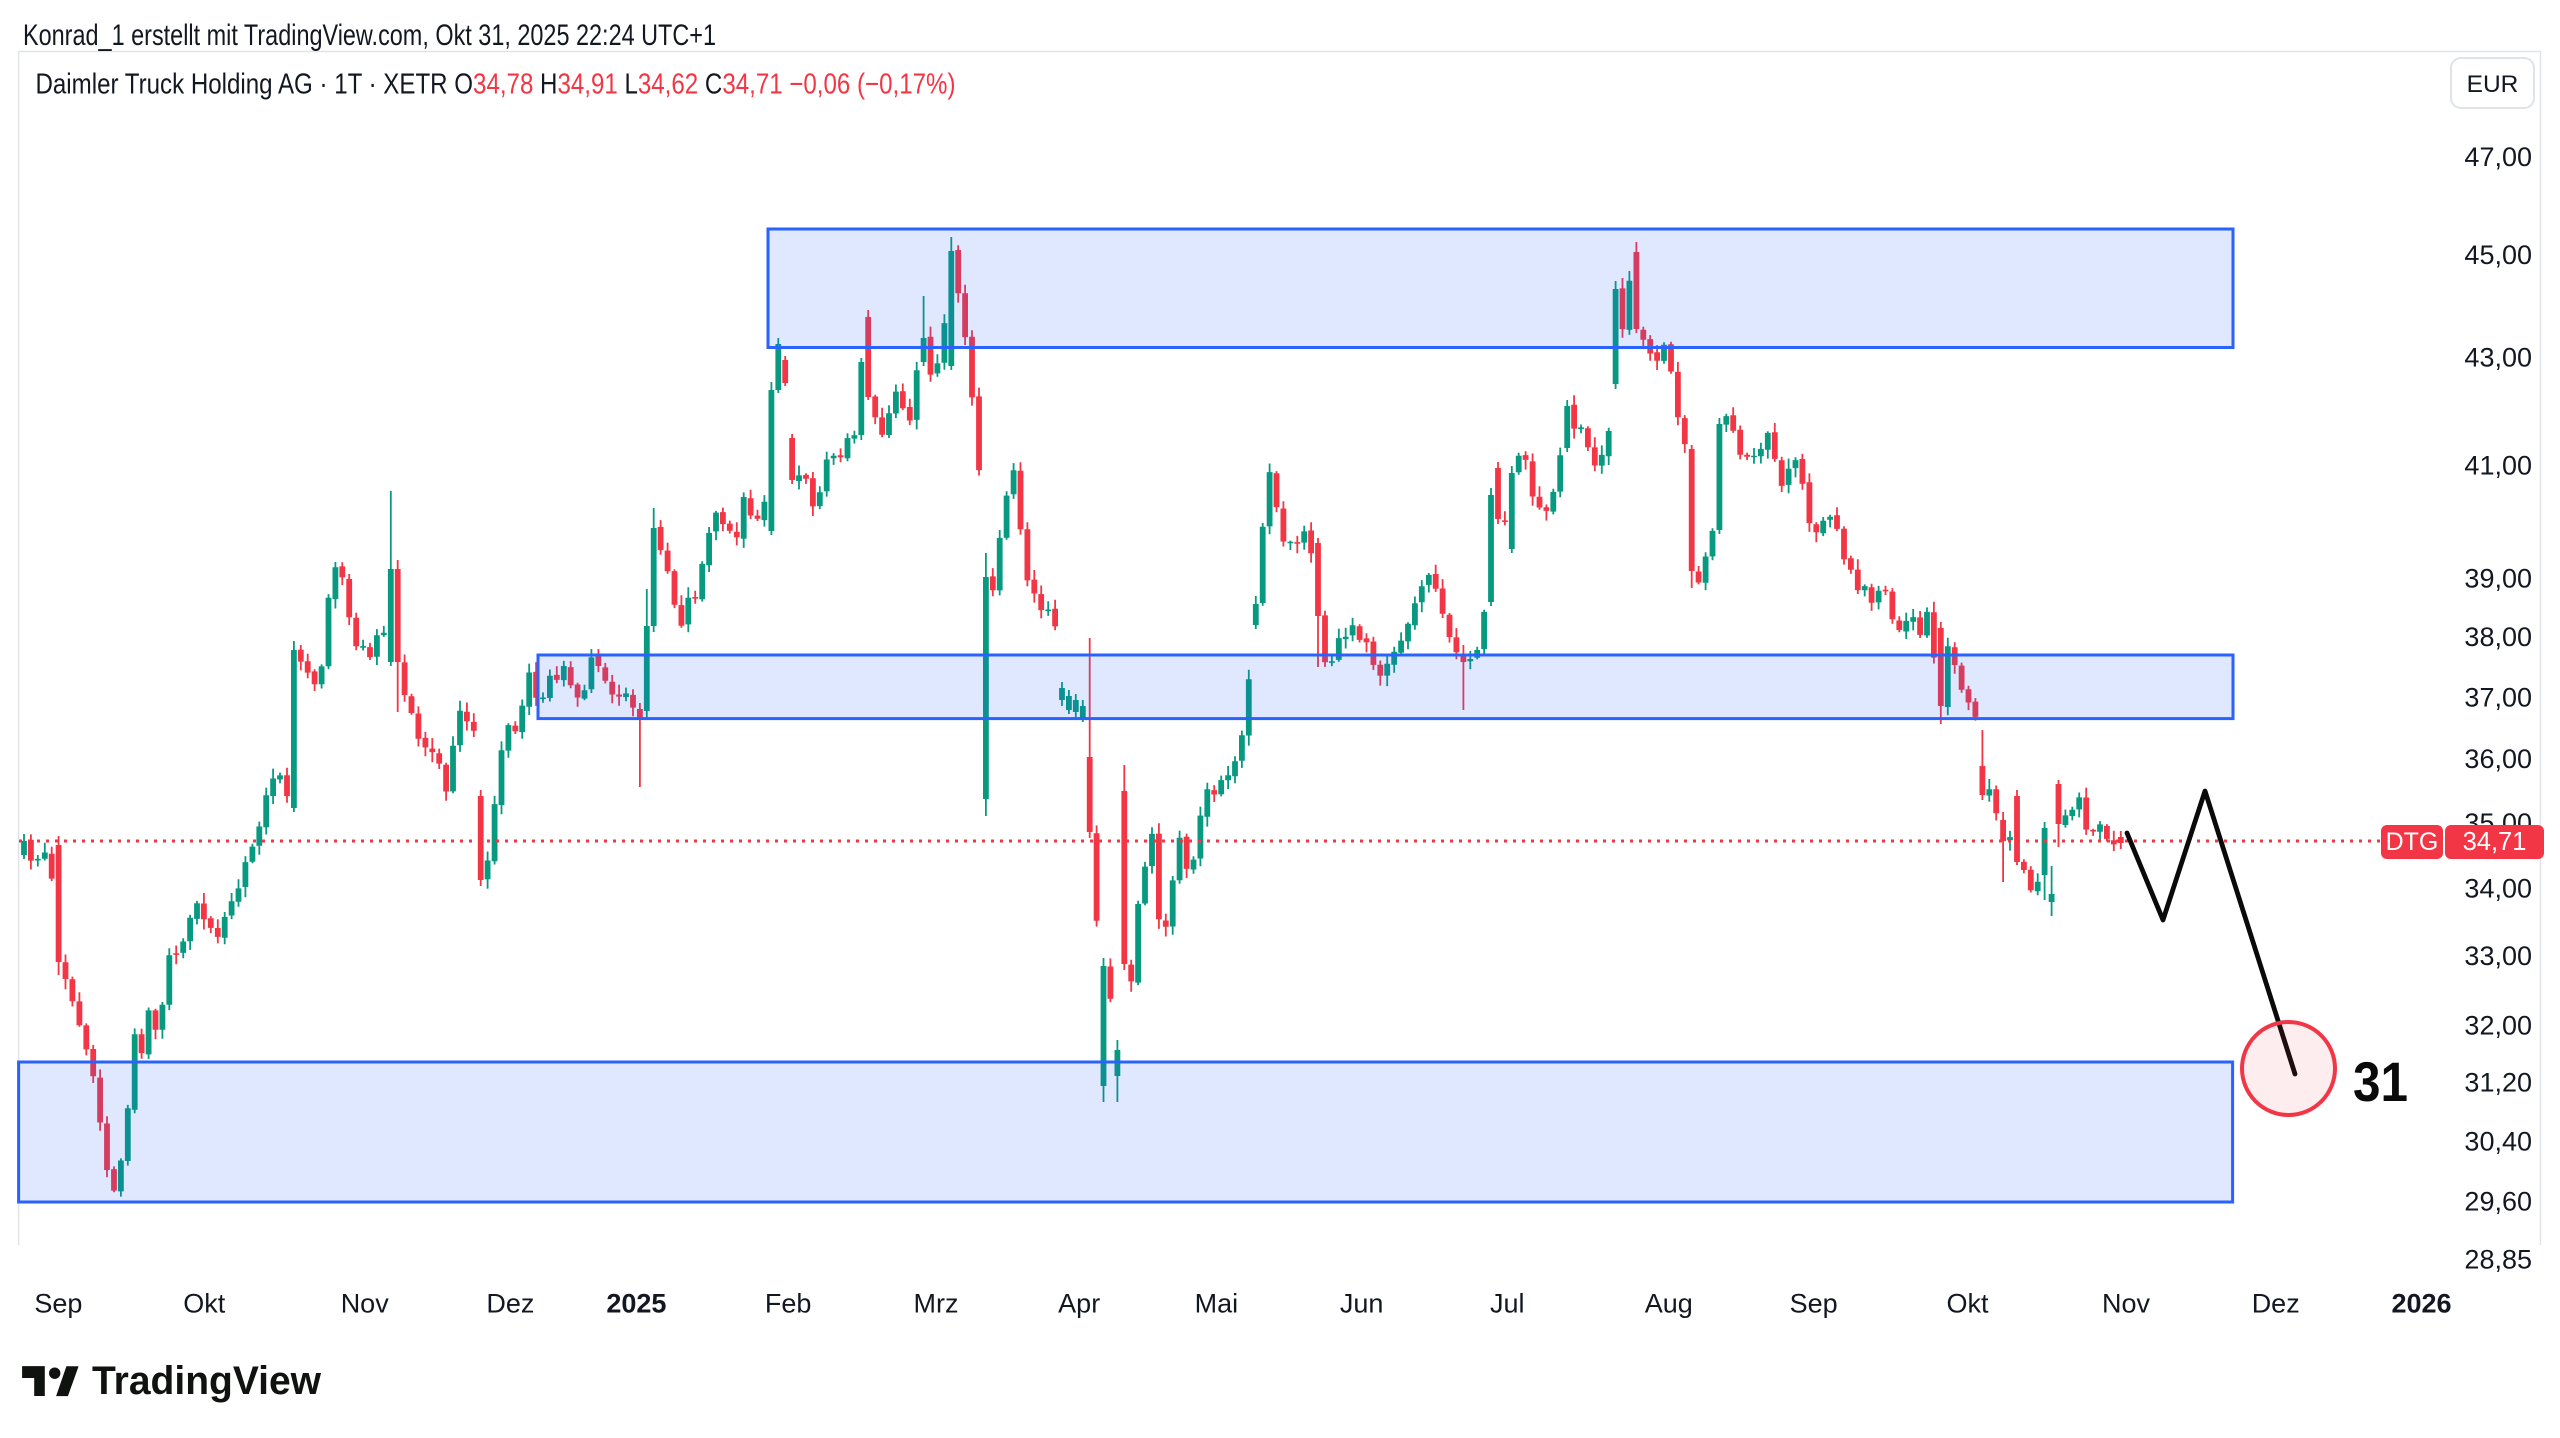  Describe the element at coordinates (788, 1304) in the screenshot. I see `svg-text: Feb` at that location.